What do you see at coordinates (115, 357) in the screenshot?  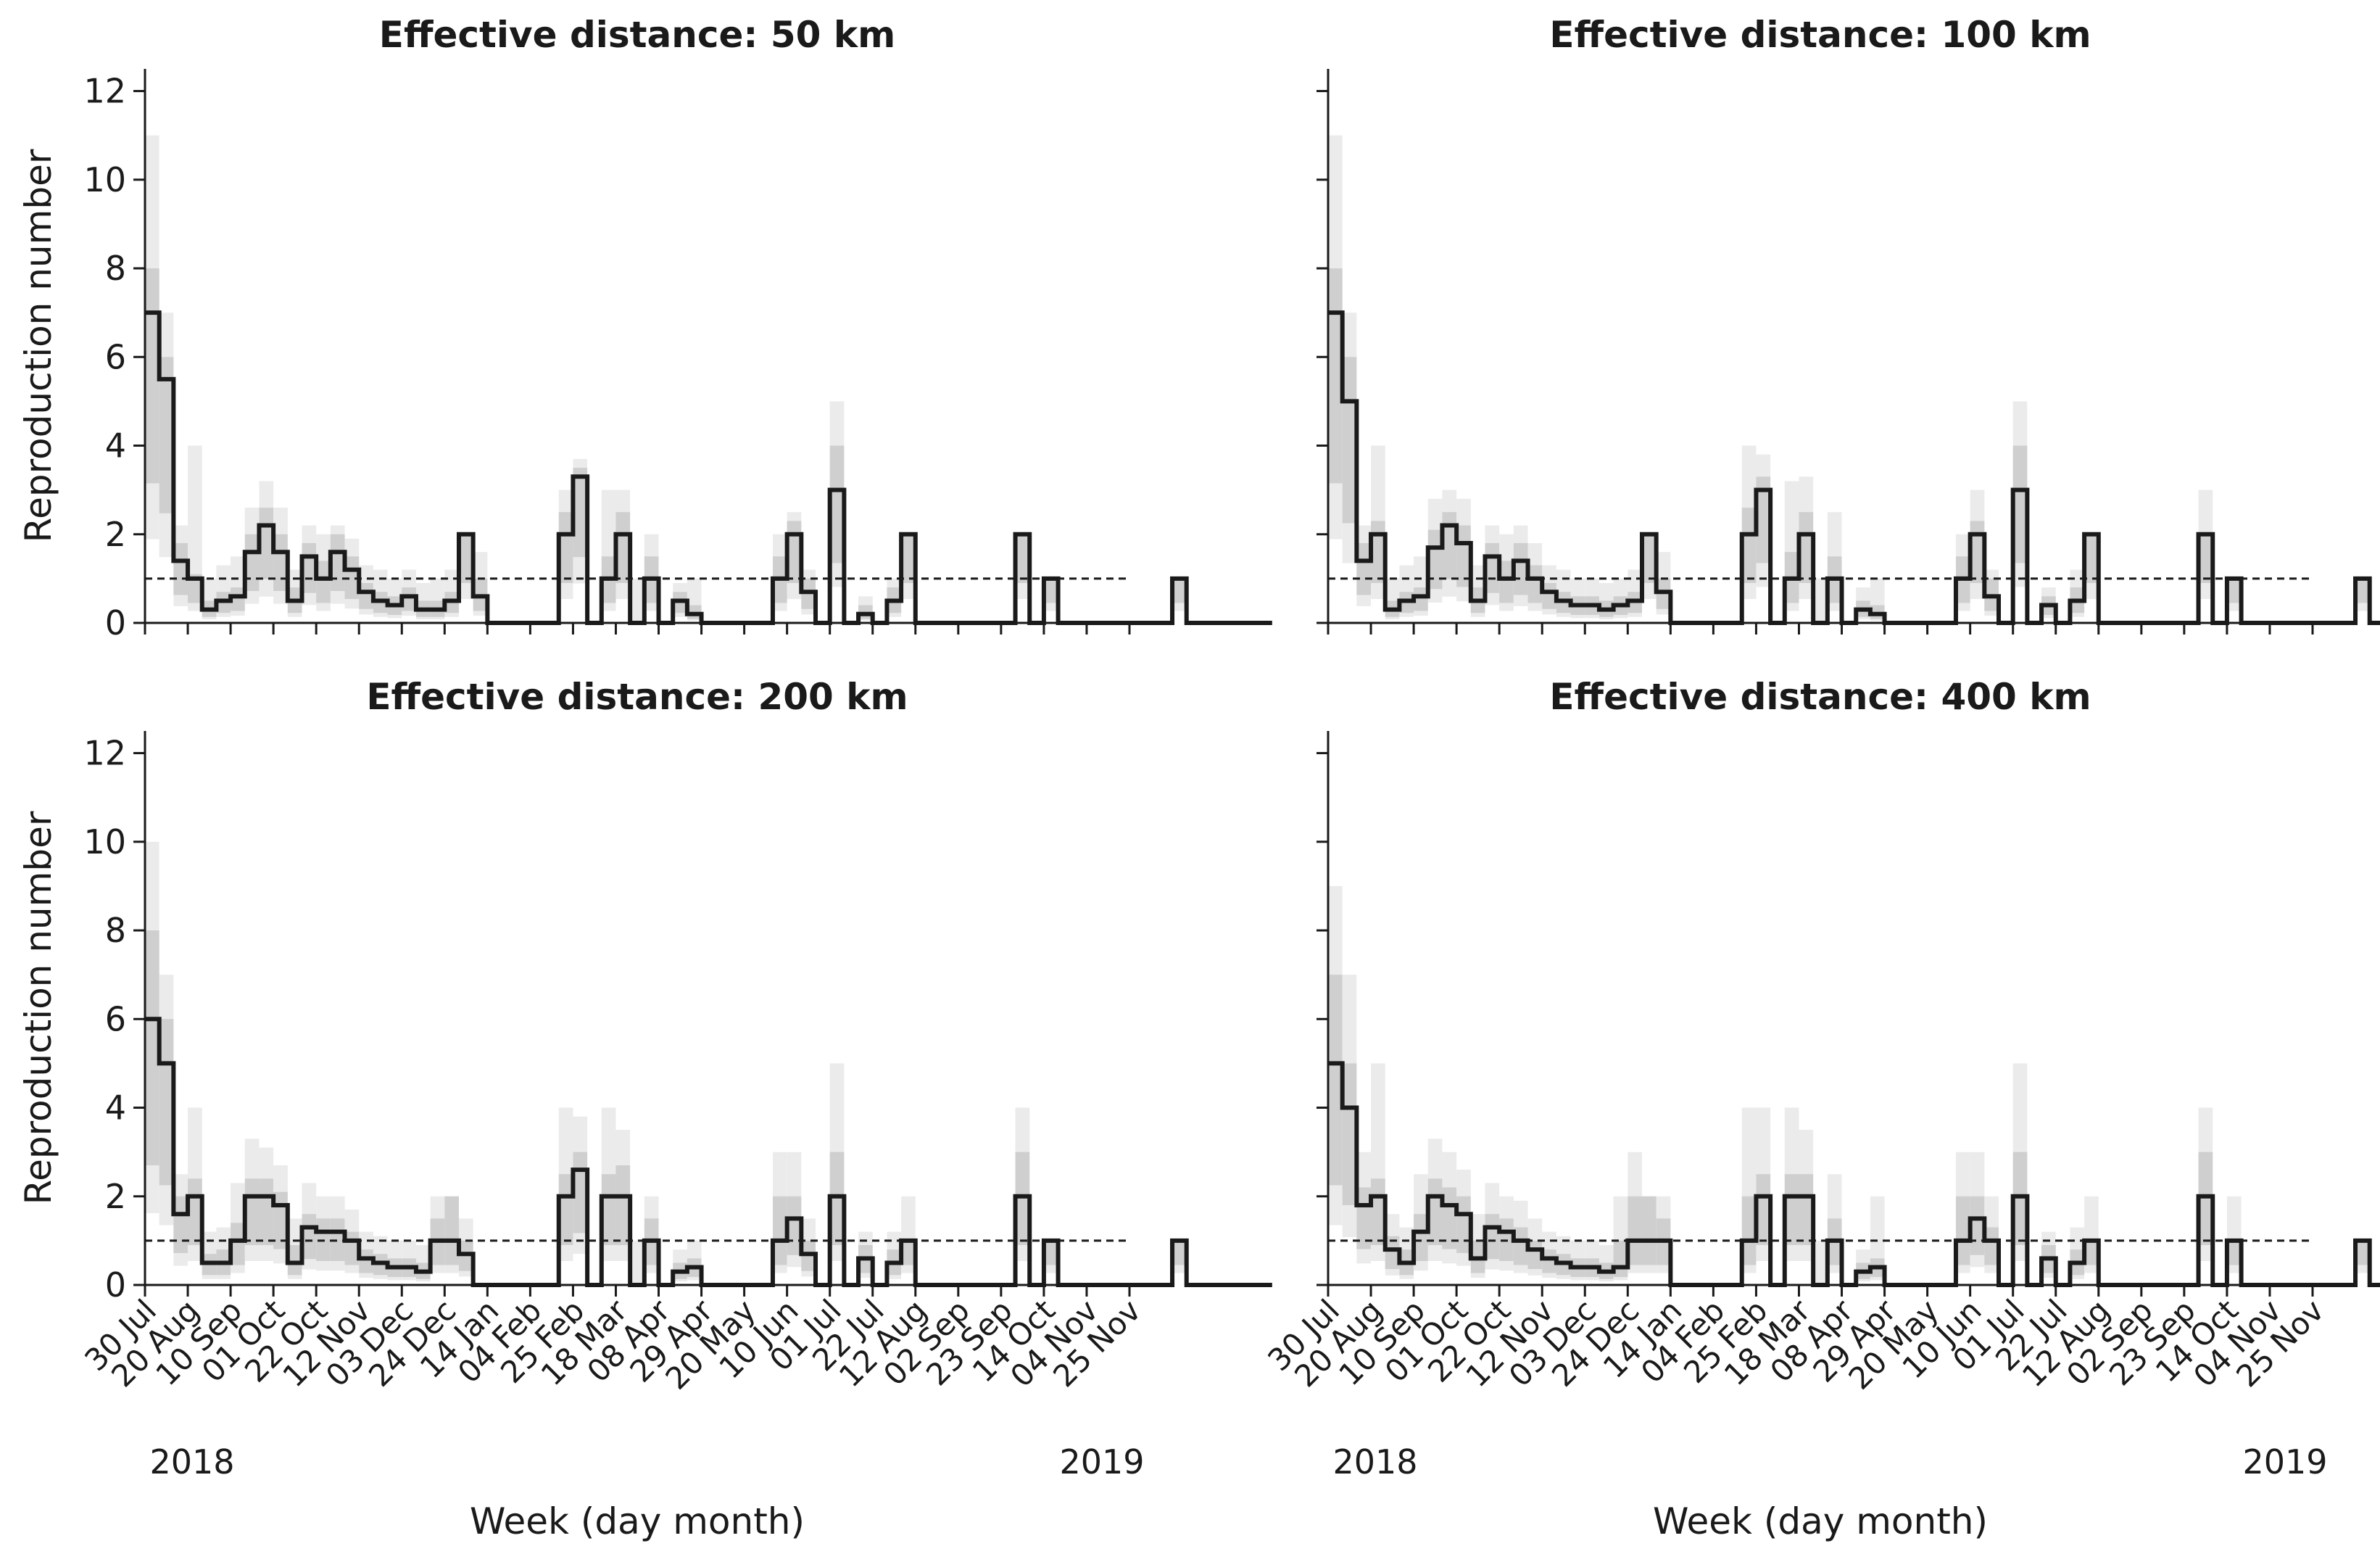 I see `y-tick-label: 6` at bounding box center [115, 357].